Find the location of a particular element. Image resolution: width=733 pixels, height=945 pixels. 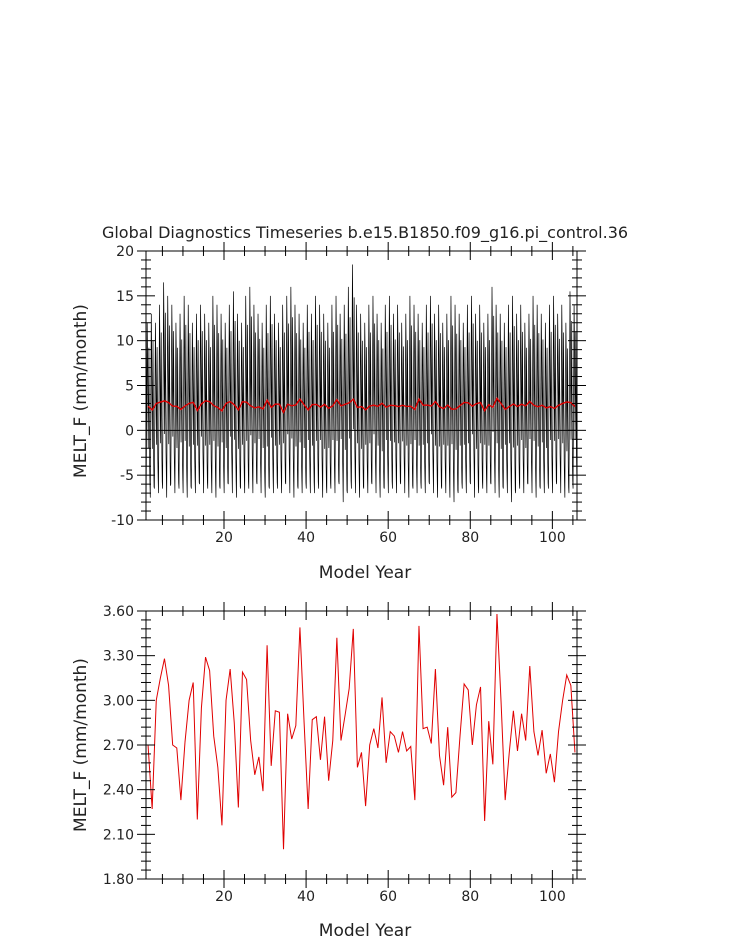

y-tick-label: 2.40 is located at coordinates (118, 791).